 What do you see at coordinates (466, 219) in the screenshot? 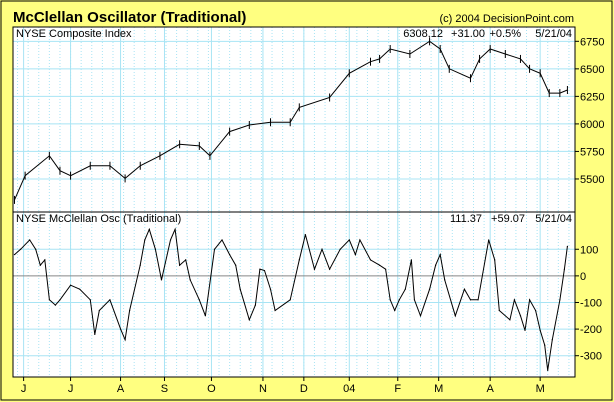
I see `osc-last: 111.37` at bounding box center [466, 219].